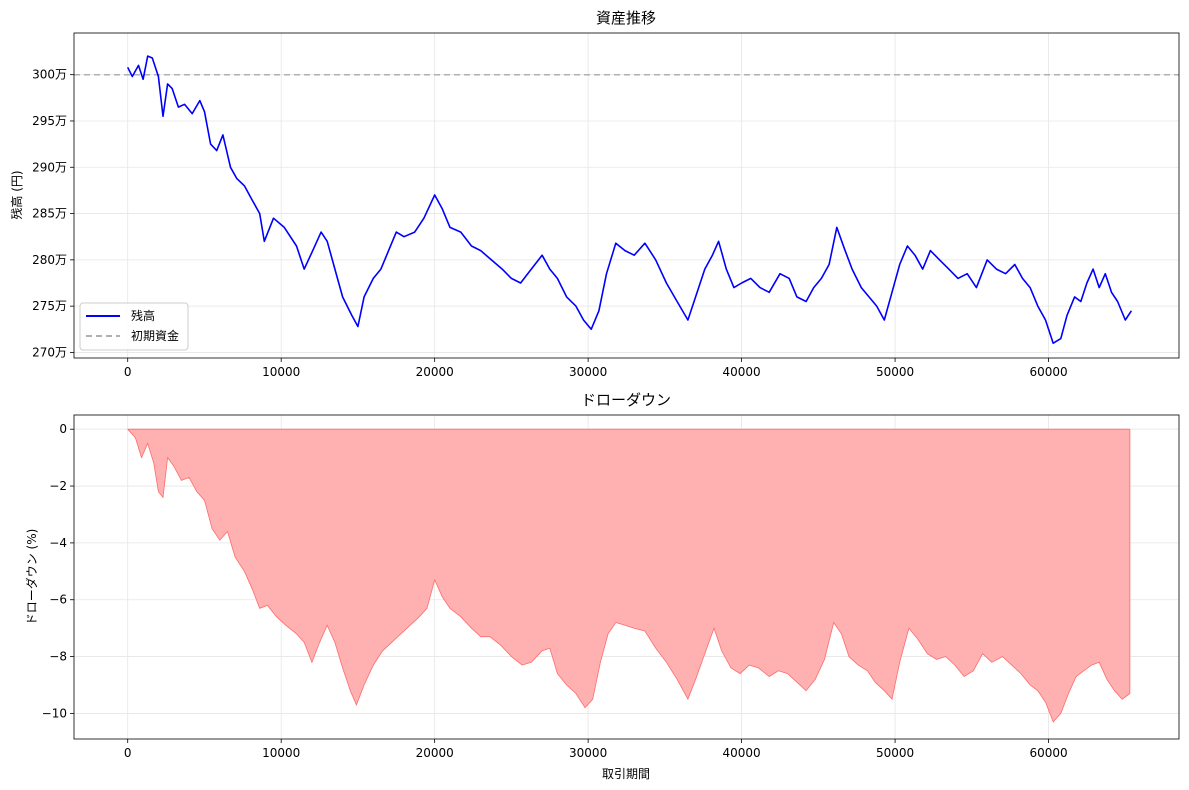 This screenshot has height=790, width=1189. I want to click on legend-box, so click(134, 326).